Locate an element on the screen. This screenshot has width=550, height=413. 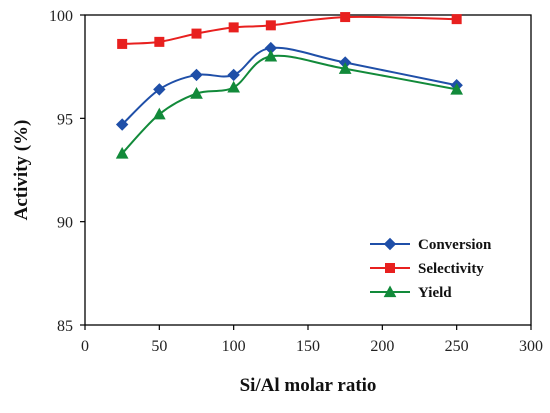
series-line-yield is located at coordinates (289, 104).